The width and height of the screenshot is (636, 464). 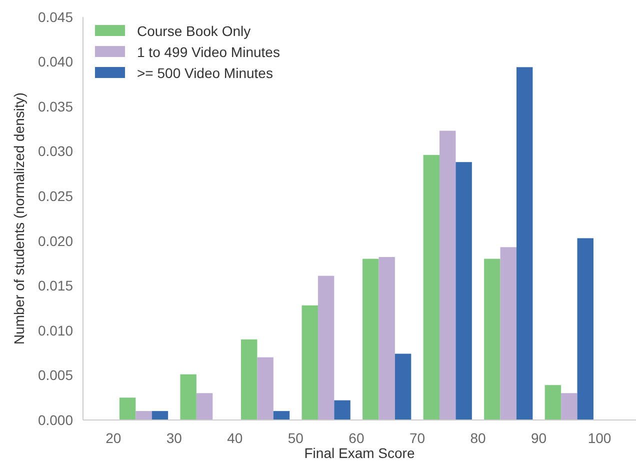 I want to click on x-tick-label: 90, so click(x=538, y=438).